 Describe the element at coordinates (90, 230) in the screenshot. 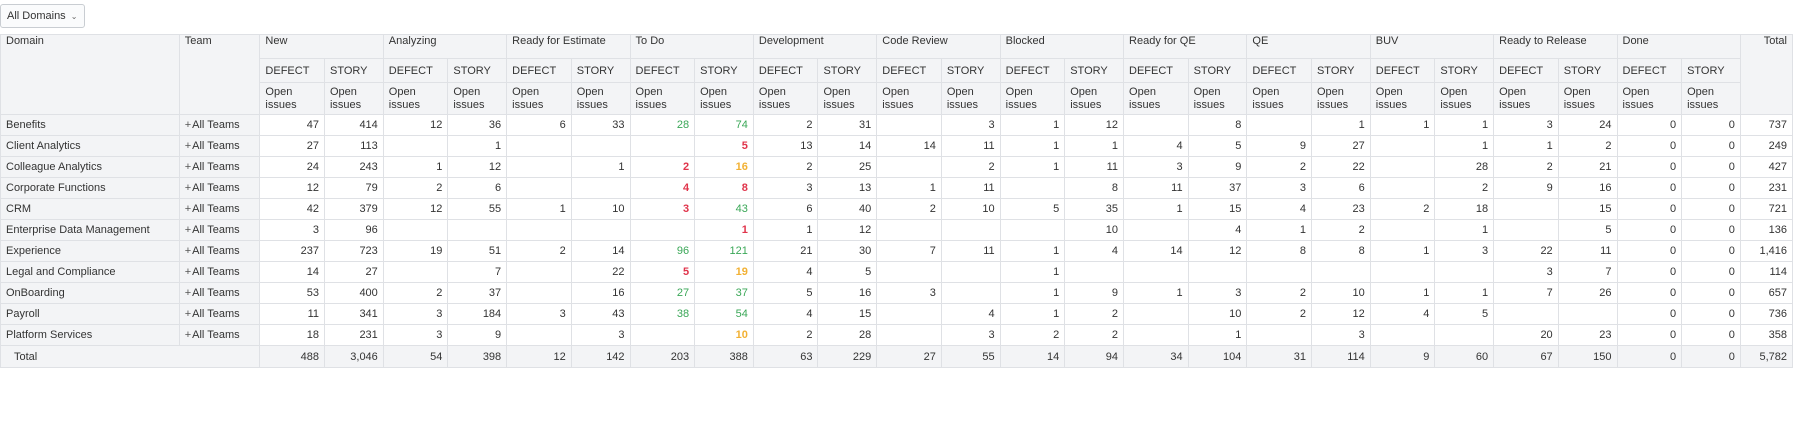

I see `domain-cell: Enterprise Data Management` at that location.